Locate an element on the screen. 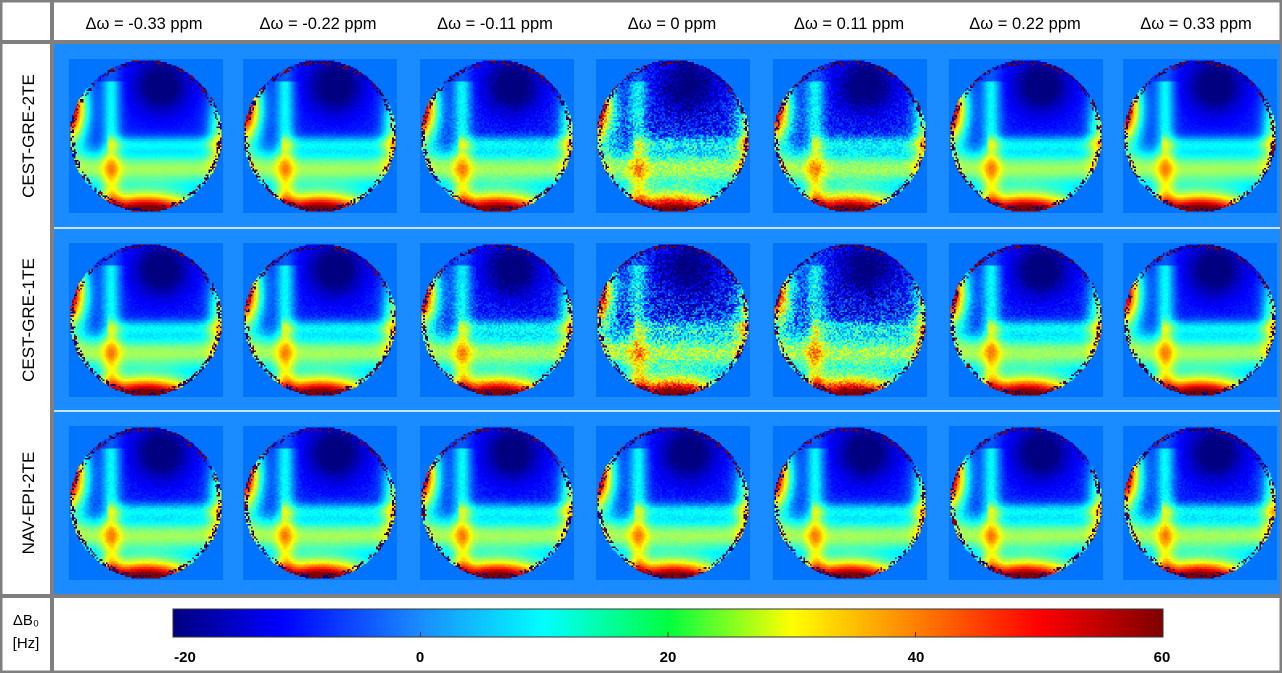 The height and width of the screenshot is (673, 1282). column-header-3: Δω = -0.11 ppm is located at coordinates (495, 24).